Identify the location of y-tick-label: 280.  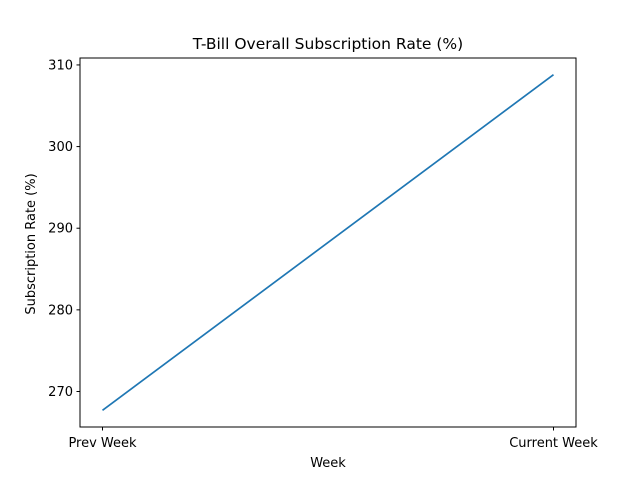
(60, 310).